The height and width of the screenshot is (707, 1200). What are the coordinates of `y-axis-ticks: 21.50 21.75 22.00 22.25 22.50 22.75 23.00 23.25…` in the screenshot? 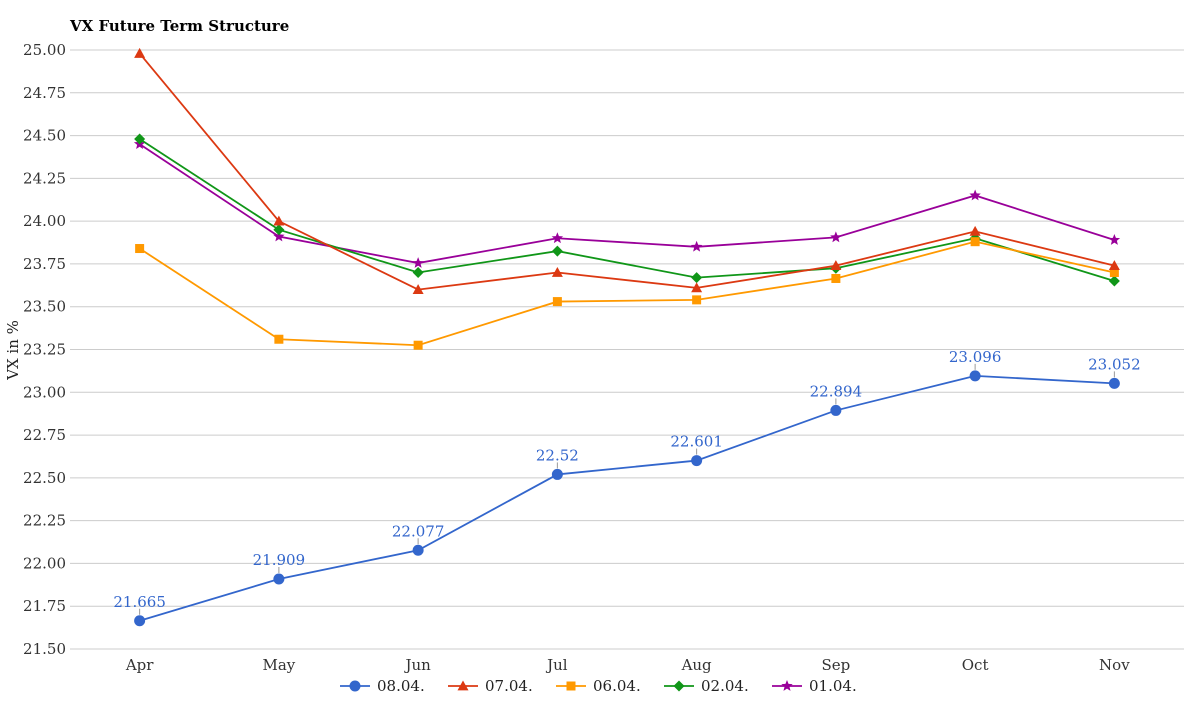 It's located at (44, 349).